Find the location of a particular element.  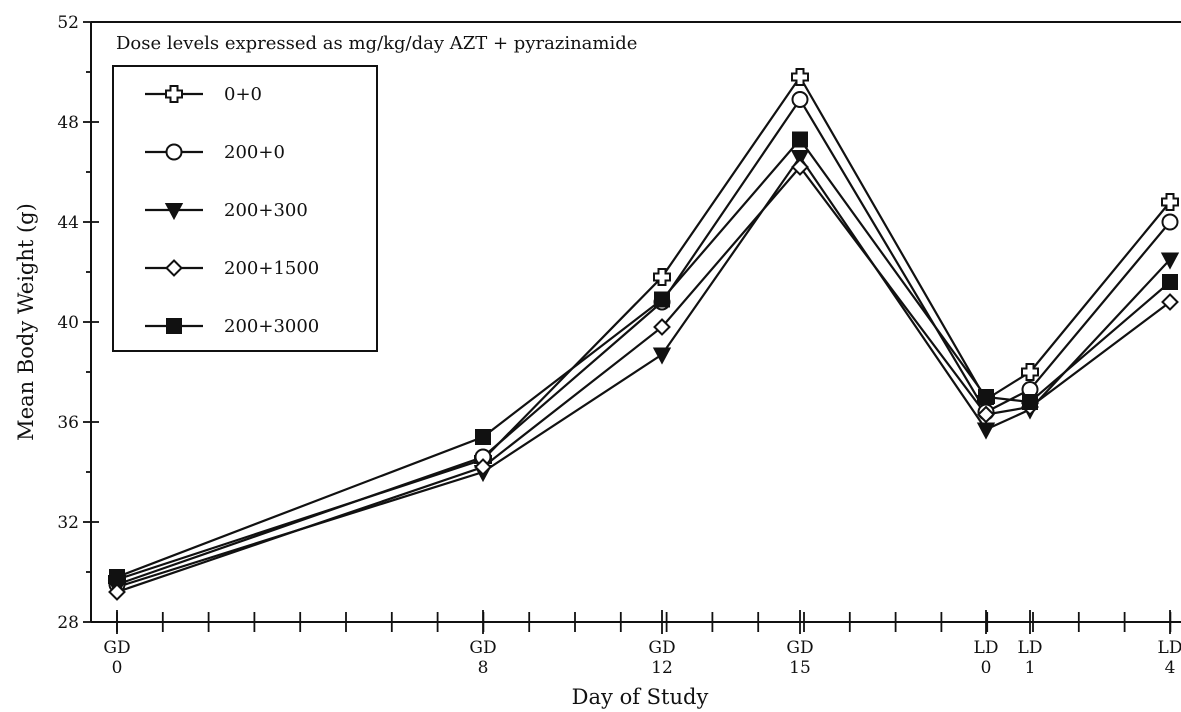

legend-item: 0+0 is located at coordinates (203, 94).